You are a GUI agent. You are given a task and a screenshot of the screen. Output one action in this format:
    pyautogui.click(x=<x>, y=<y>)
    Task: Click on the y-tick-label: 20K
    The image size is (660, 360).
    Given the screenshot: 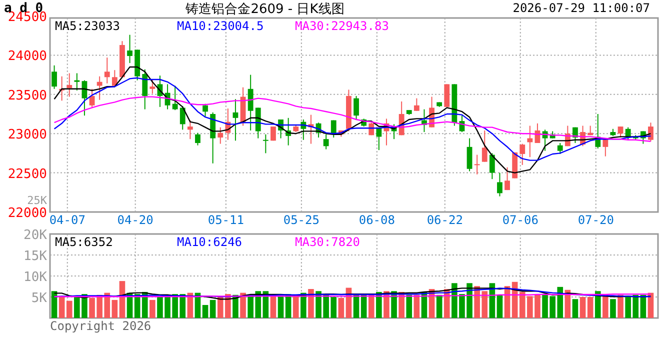 What is the action you would take?
    pyautogui.click(x=36, y=235)
    